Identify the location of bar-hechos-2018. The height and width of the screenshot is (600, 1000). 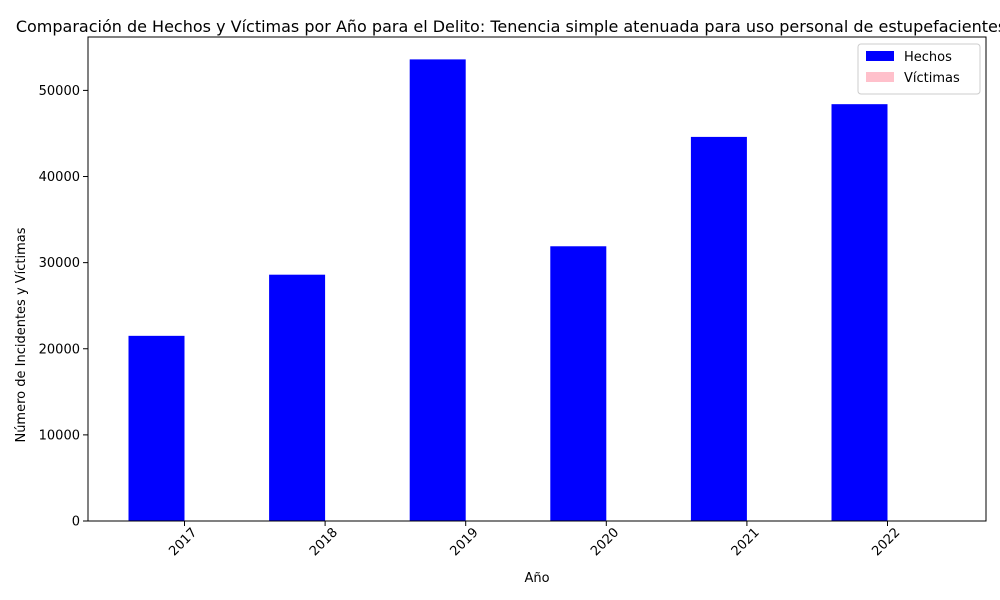
(297, 397).